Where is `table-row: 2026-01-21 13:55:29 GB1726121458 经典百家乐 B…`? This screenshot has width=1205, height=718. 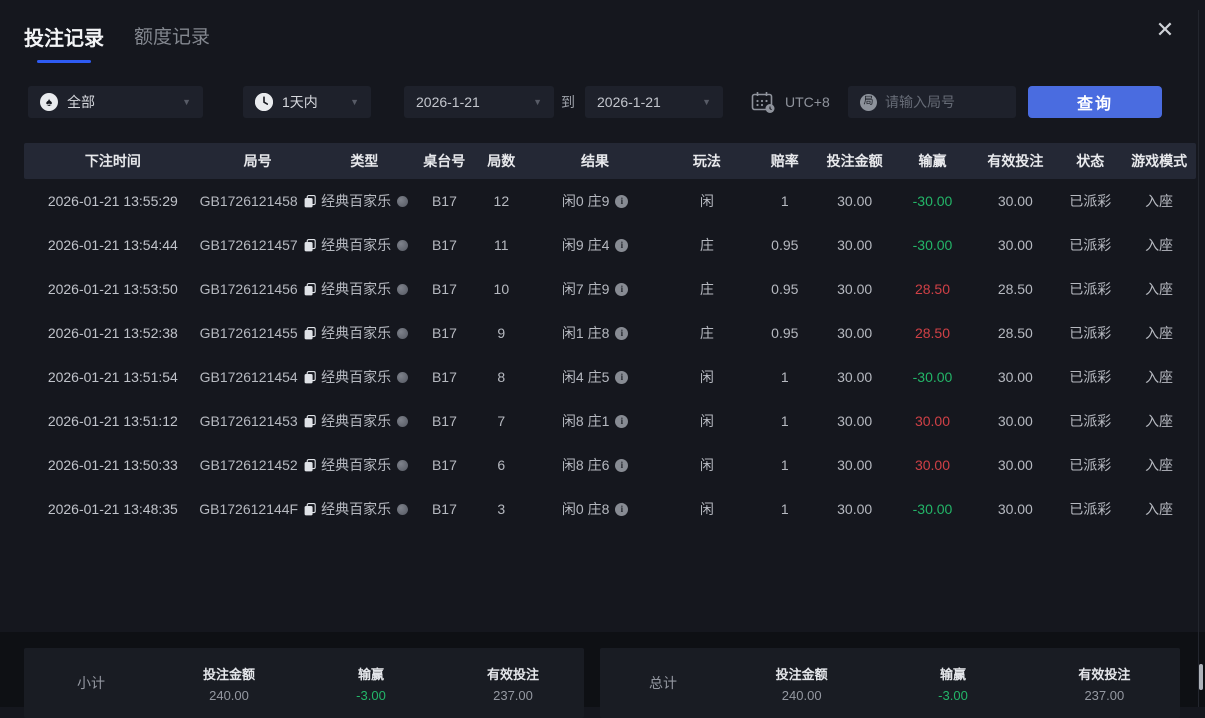
table-row: 2026-01-21 13:55:29 GB1726121458 经典百家乐 B… is located at coordinates (610, 201).